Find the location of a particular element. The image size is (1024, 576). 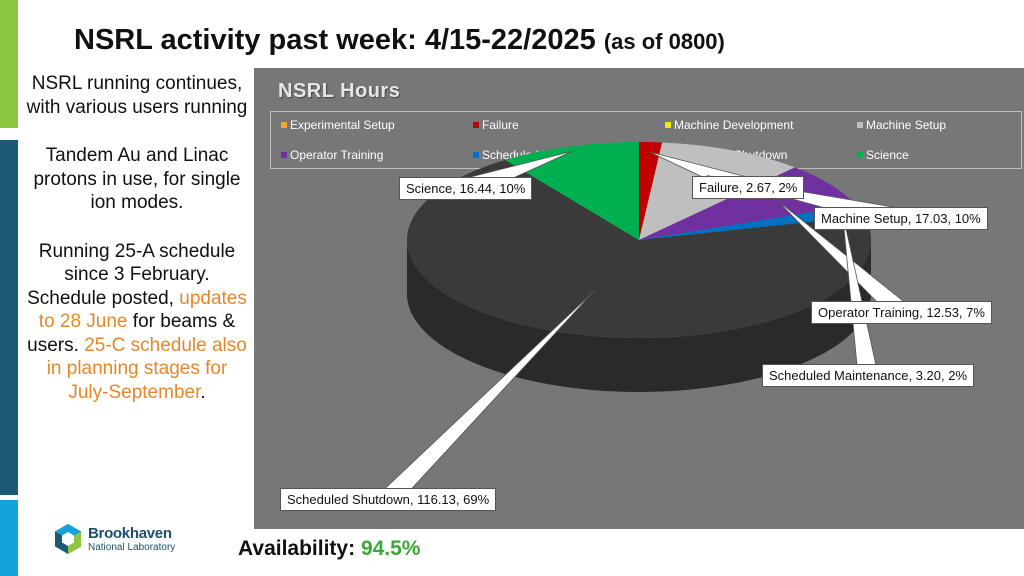

pie-slice-scheduled-shutdown is located at coordinates (639, 248).